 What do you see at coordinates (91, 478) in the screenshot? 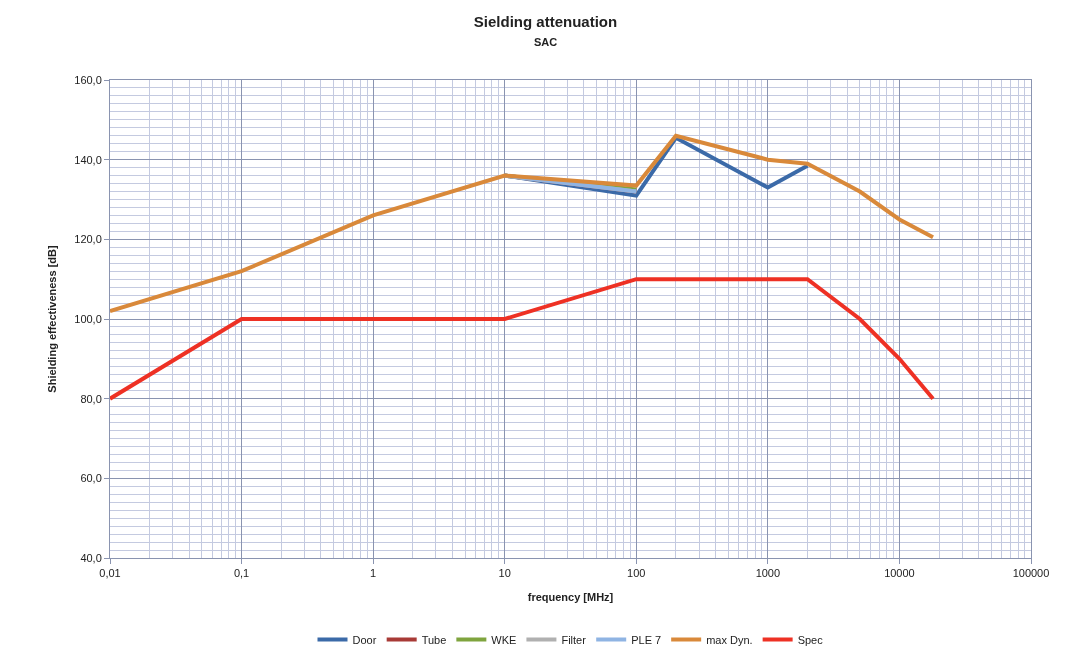
I see `y-tick-label: 60,0` at bounding box center [91, 478].